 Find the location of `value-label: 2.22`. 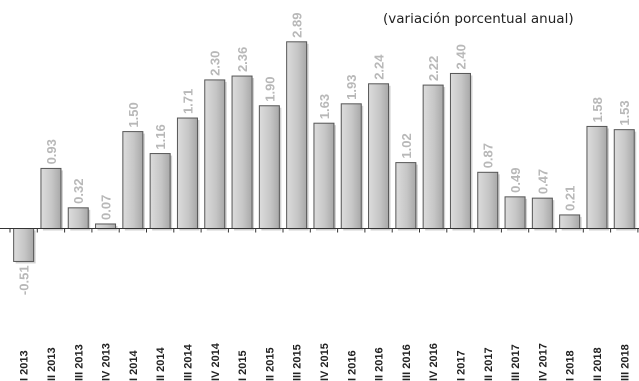

value-label: 2.22 is located at coordinates (433, 68).